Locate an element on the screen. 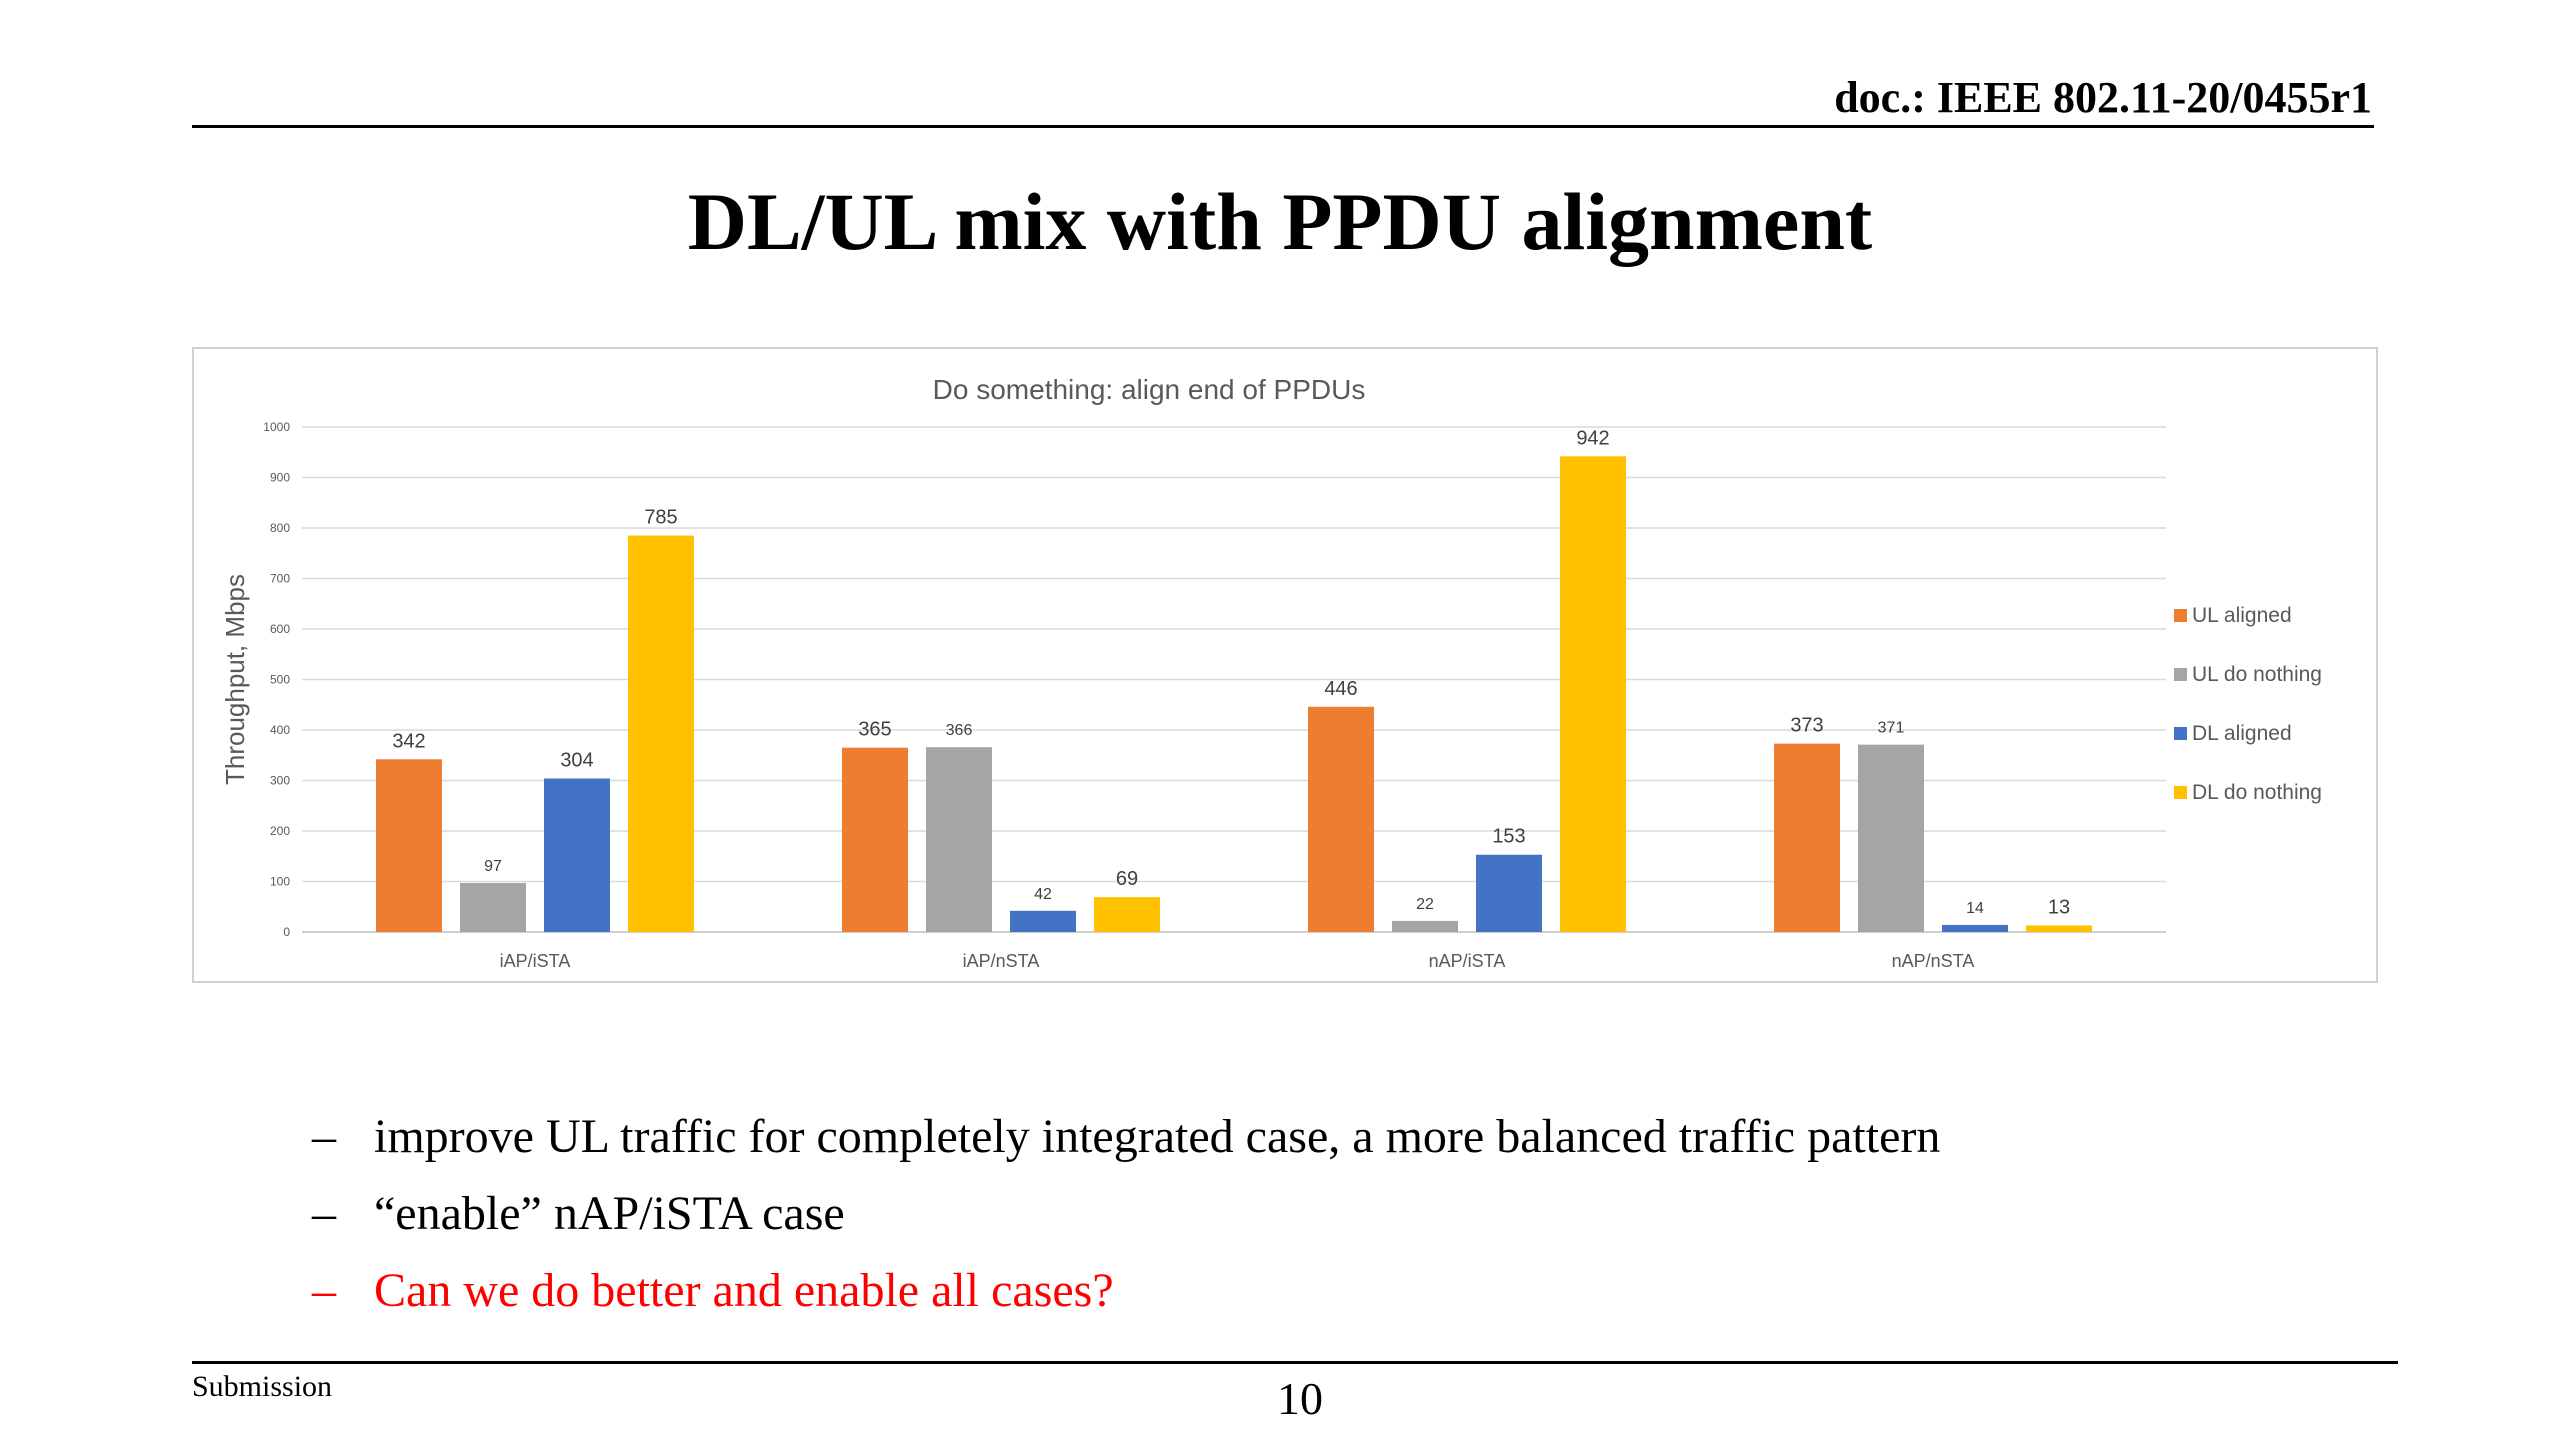 The height and width of the screenshot is (1440, 2560). legend-label: UL aligned is located at coordinates (2242, 615).